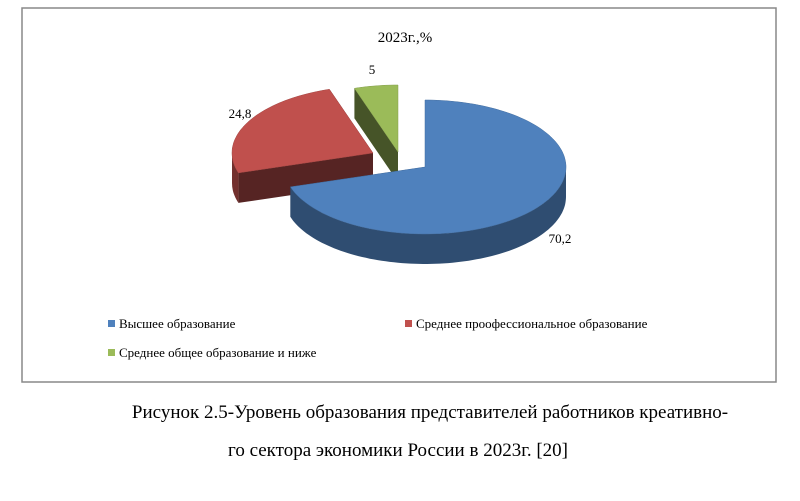  Describe the element at coordinates (240, 113) in the screenshot. I see `value-label: 24,8` at that location.